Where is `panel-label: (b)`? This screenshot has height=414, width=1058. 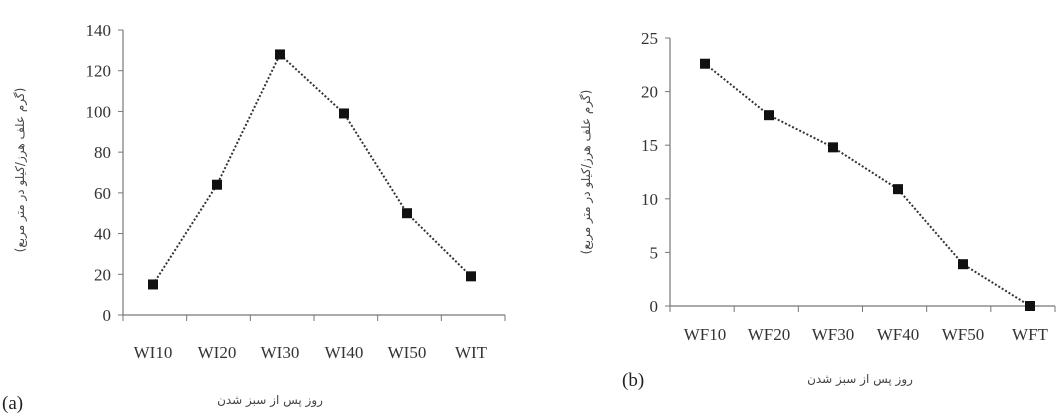 panel-label: (b) is located at coordinates (633, 380).